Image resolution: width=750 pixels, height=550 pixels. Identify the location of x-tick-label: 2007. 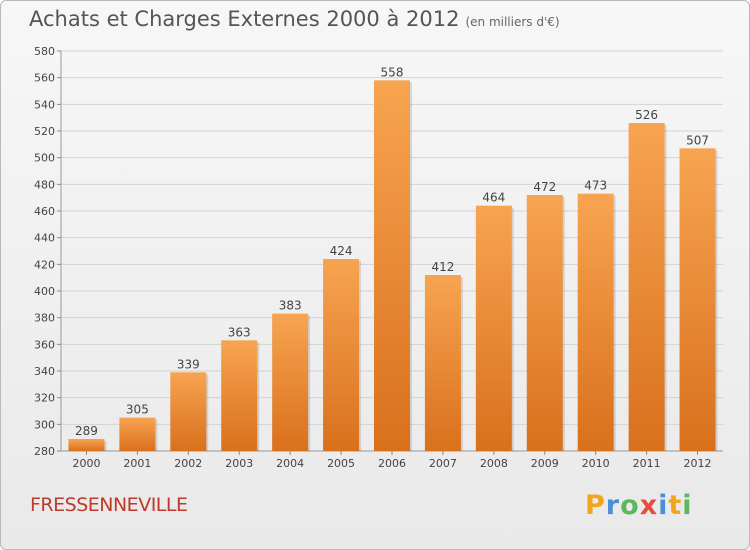
(443, 463).